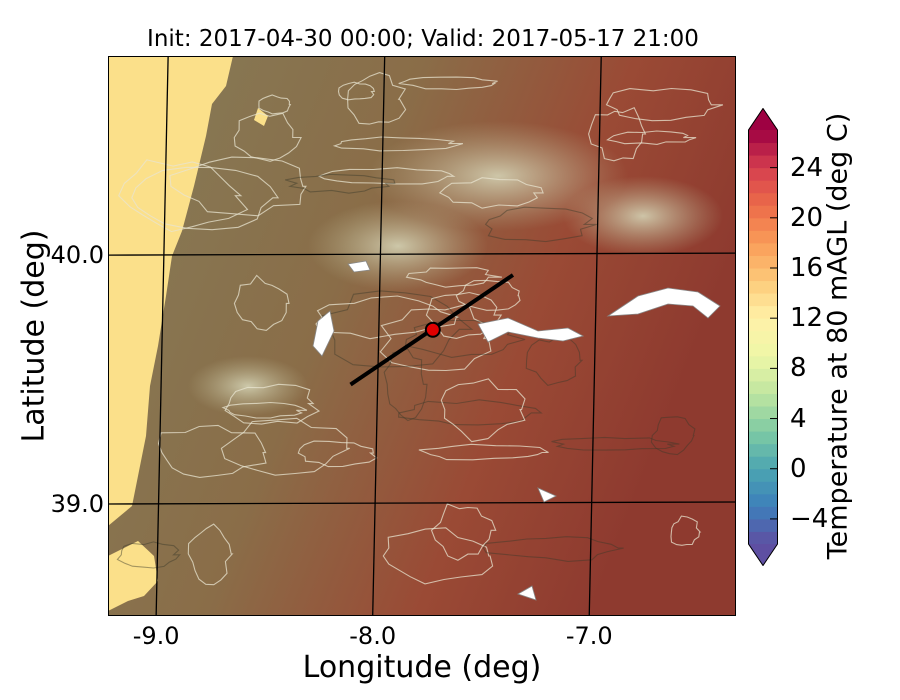 The width and height of the screenshot is (900, 700). I want to click on colorbar-tick-label: 0, so click(798, 468).